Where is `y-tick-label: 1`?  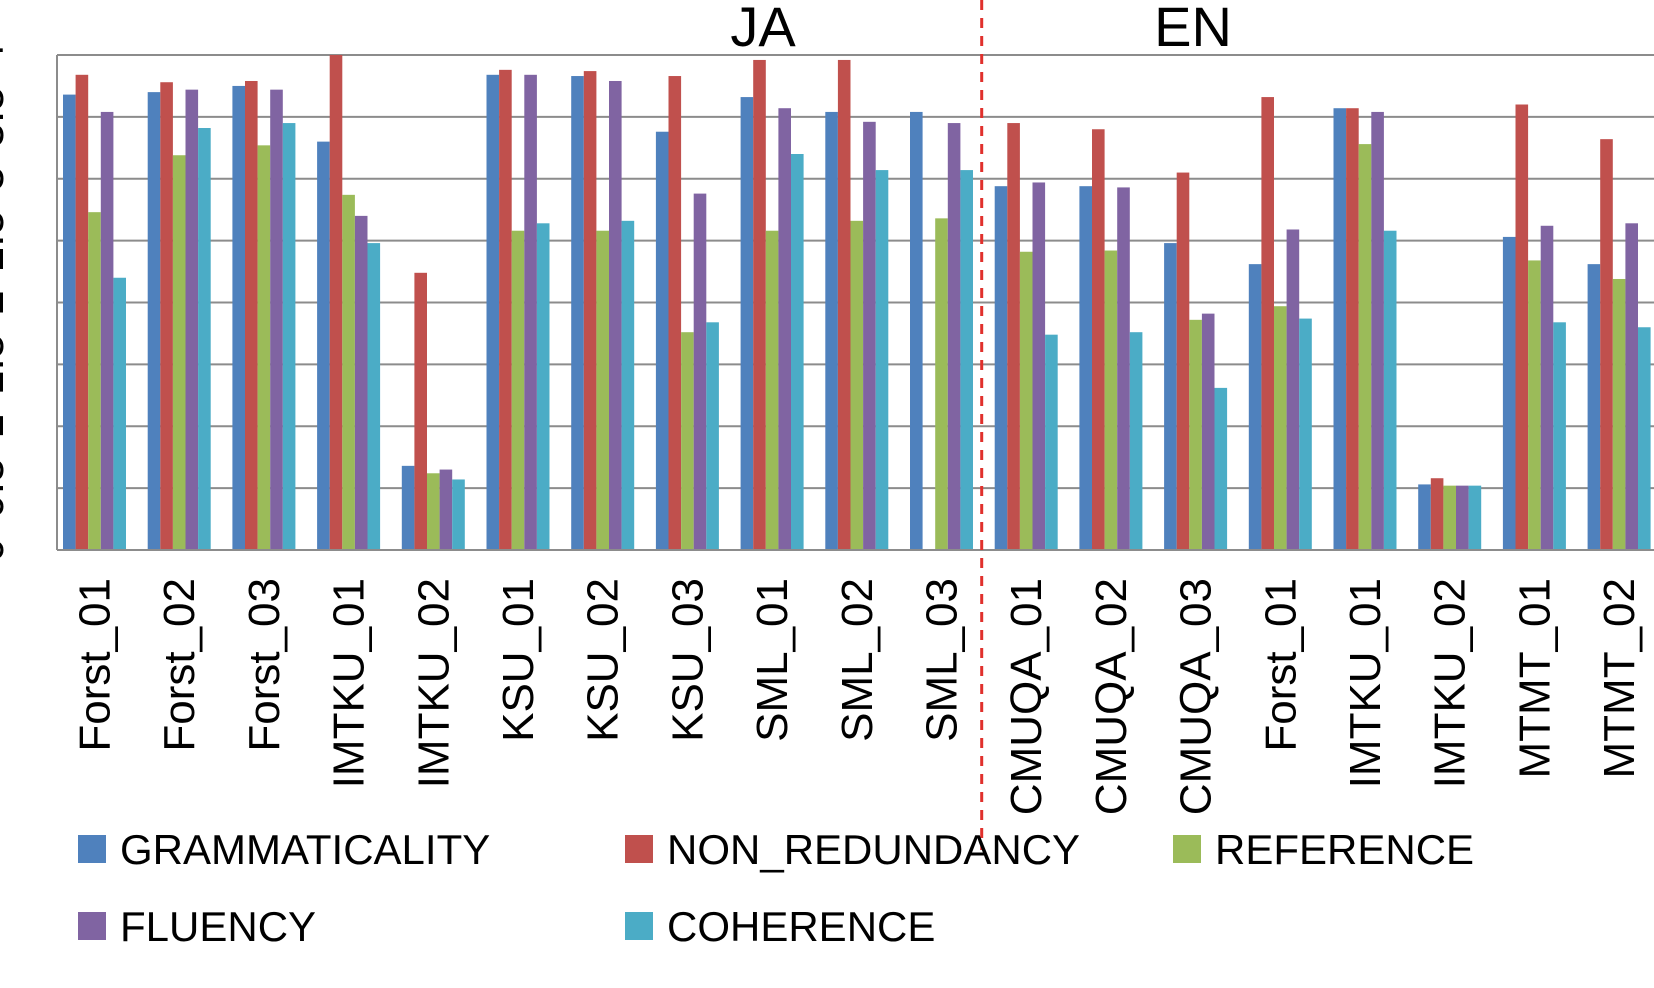 y-tick-label: 1 is located at coordinates (6, 426).